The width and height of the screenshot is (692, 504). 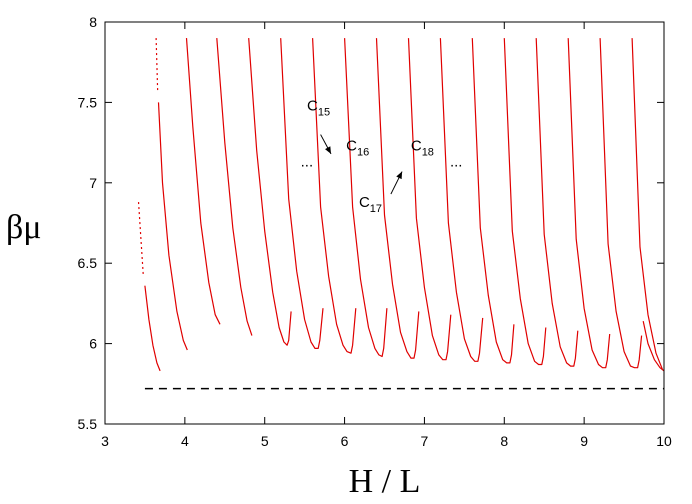 What do you see at coordinates (357, 148) in the screenshot?
I see `annotation-c16: C16` at bounding box center [357, 148].